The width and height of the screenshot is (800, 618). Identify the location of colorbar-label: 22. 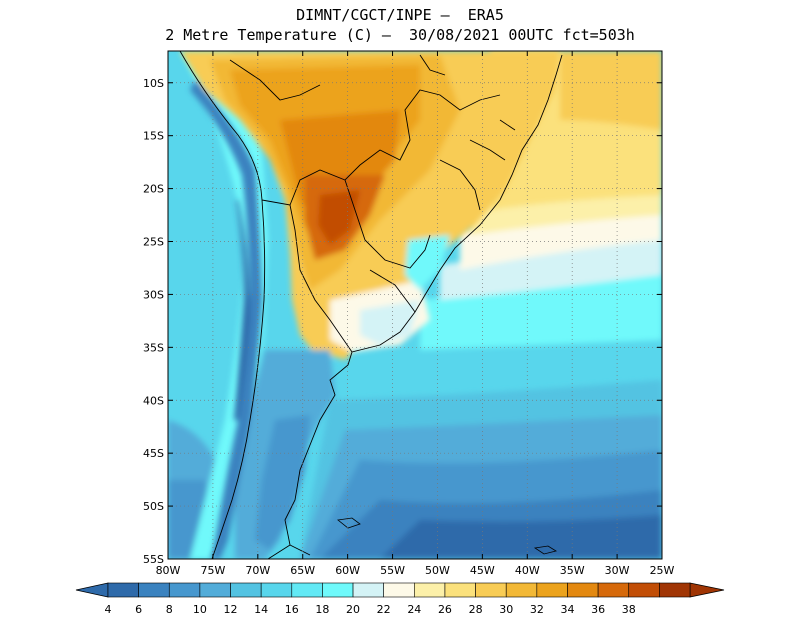
(384, 609).